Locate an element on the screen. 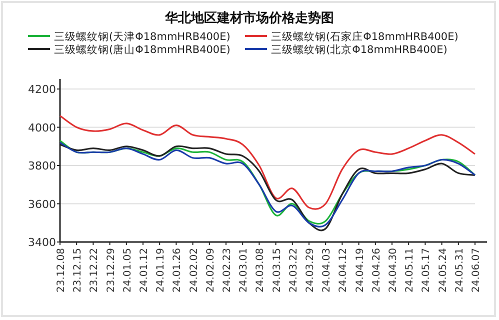 The width and height of the screenshot is (499, 320). x-tick-label: 23.12.29 is located at coordinates (111, 270).